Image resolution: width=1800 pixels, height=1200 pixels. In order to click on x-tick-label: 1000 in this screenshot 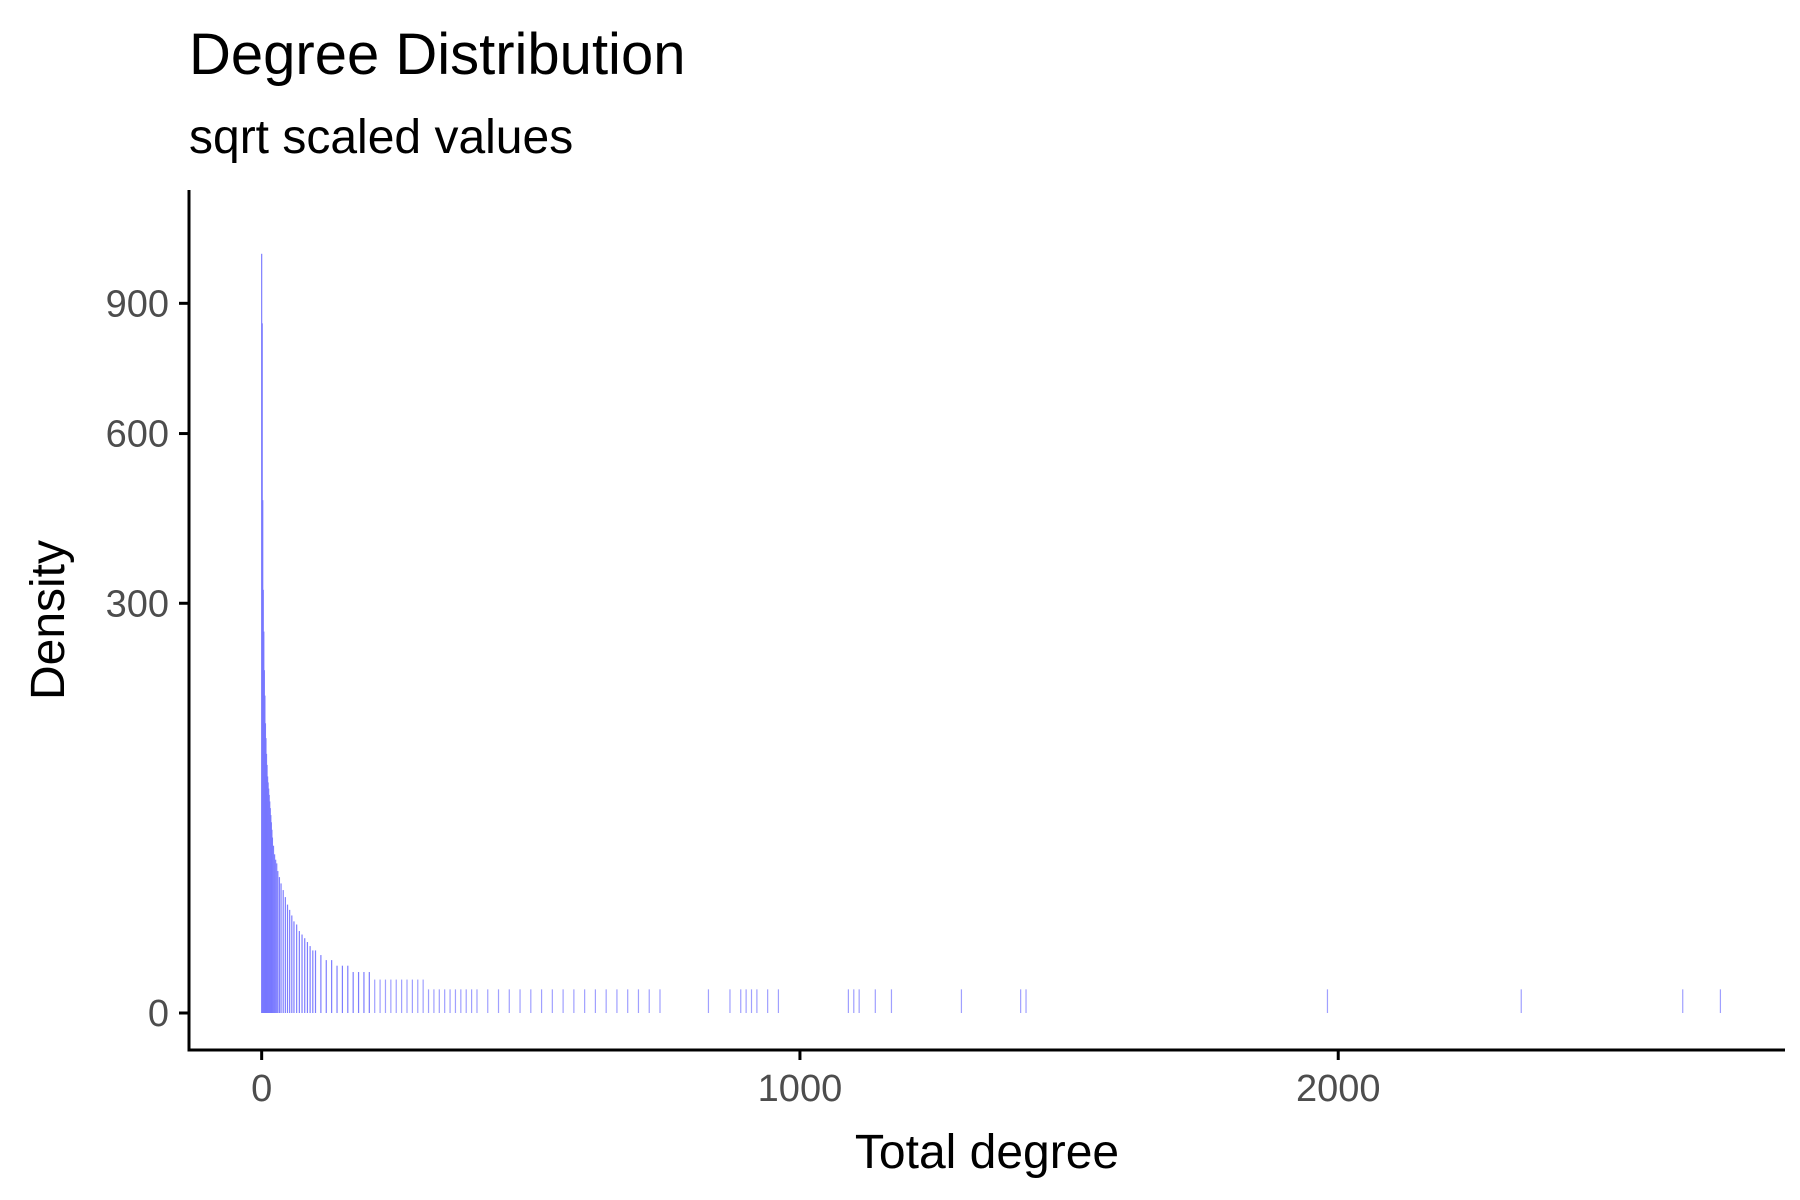, I will do `click(800, 1089)`.